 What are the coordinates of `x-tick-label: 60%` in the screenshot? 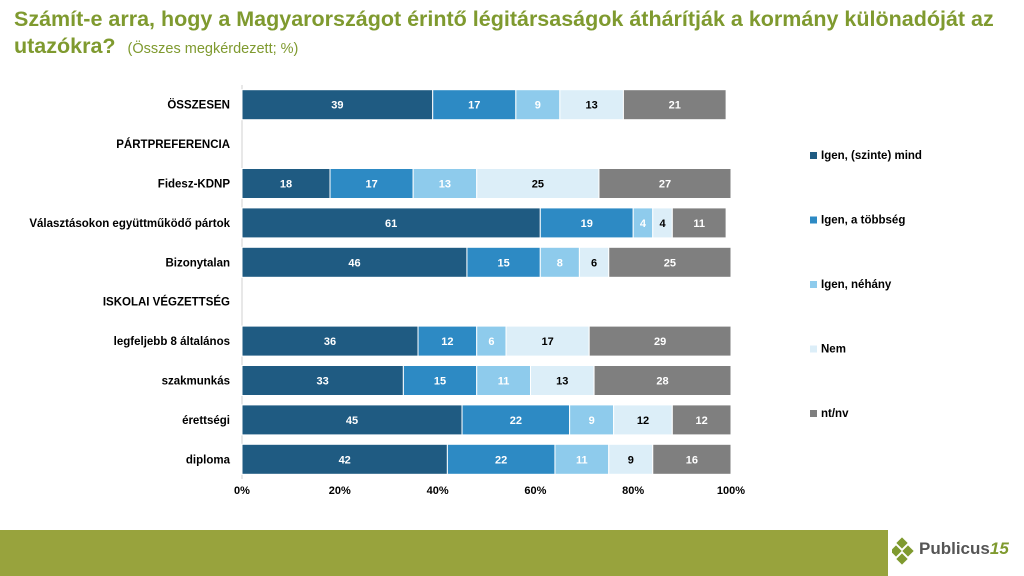 It's located at (535, 491).